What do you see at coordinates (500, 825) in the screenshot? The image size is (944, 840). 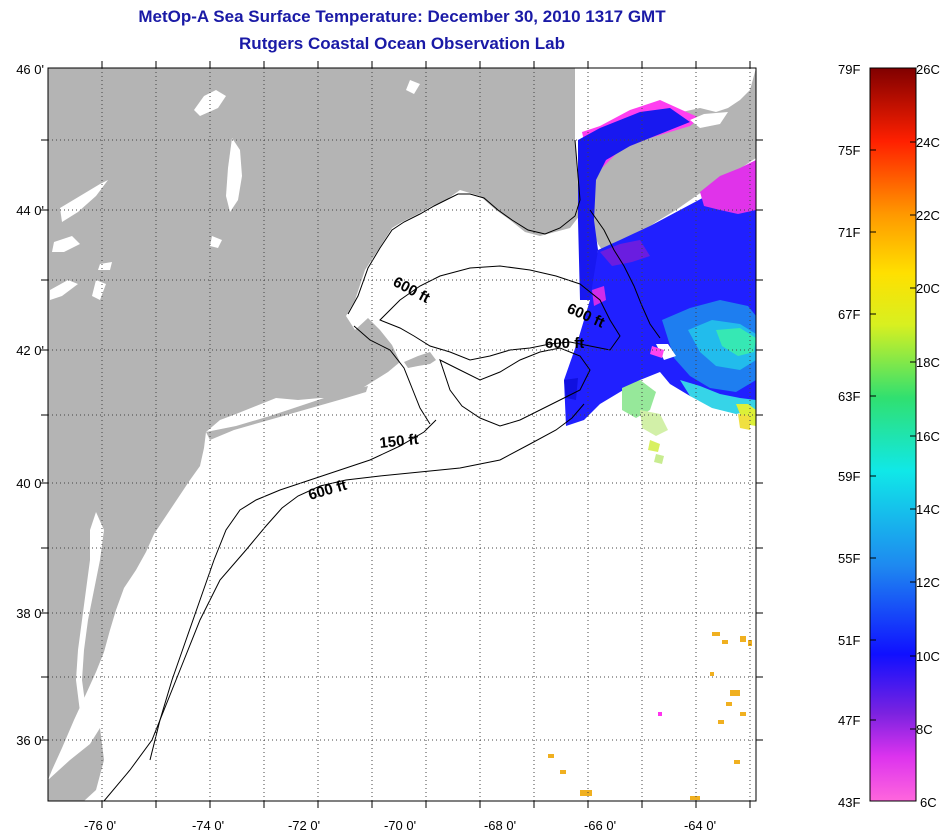 I see `lon-label-68: -68 0'` at bounding box center [500, 825].